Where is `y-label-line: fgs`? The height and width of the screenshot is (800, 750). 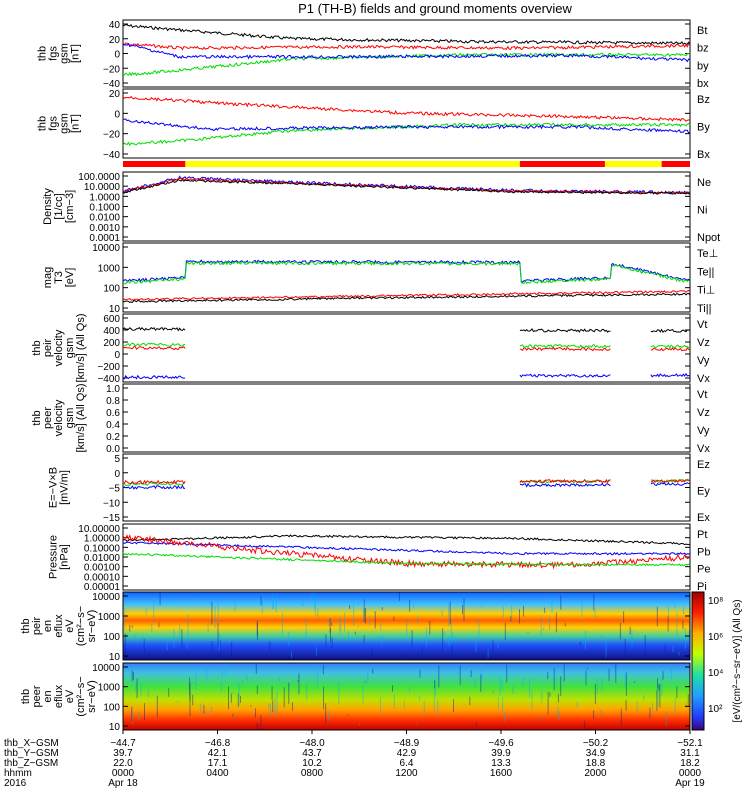
y-label-line: fgs is located at coordinates (54, 53).